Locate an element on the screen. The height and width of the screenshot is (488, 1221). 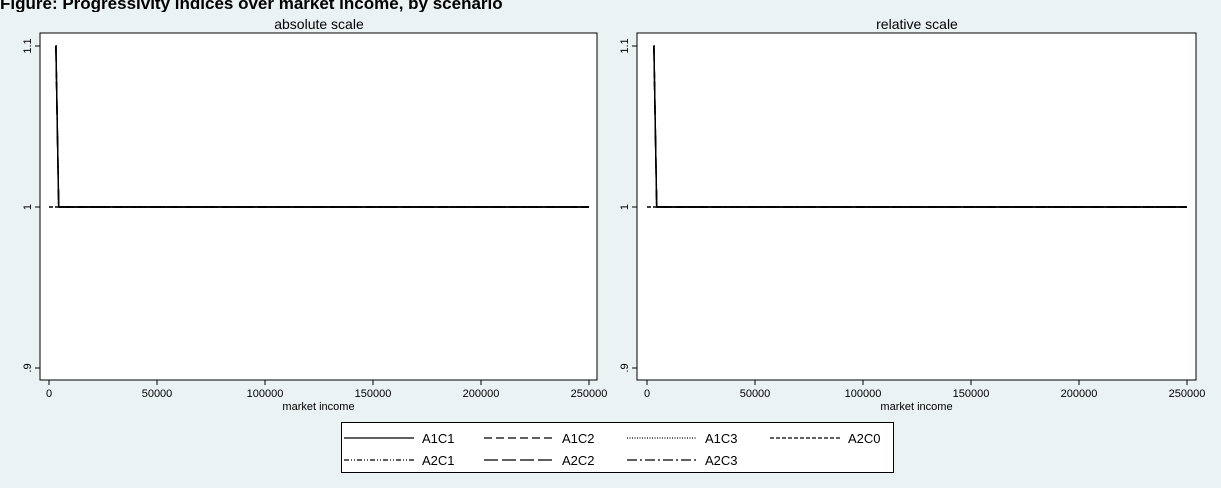
panel-title-absolute: absolute scale is located at coordinates (319, 24).